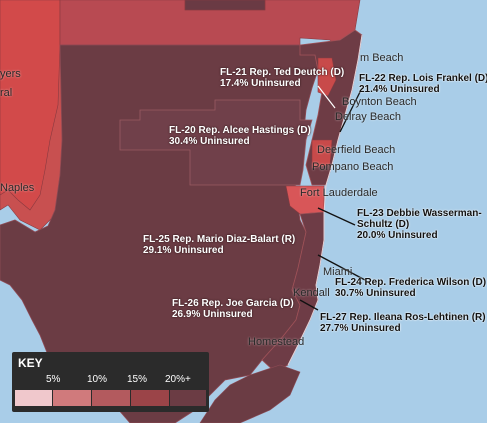 The width and height of the screenshot is (487, 423). I want to click on label-fl23-party: Schultz (D), so click(383, 224).